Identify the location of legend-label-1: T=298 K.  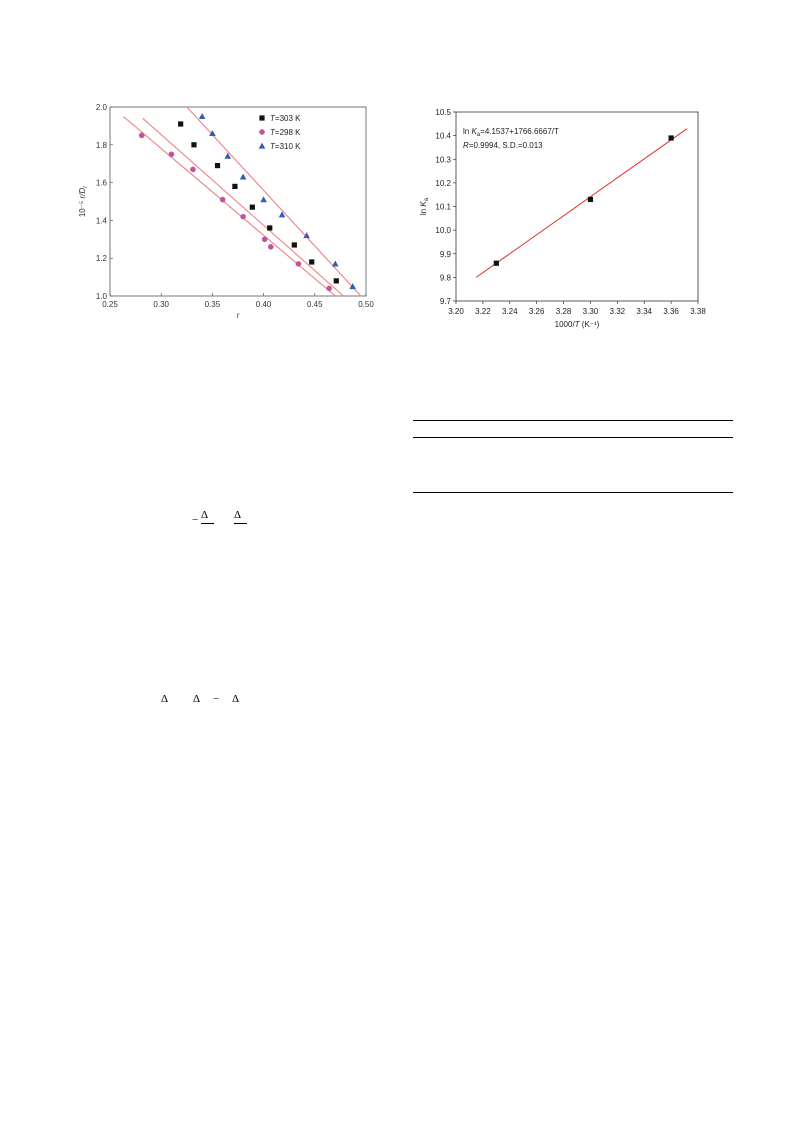
(285, 132).